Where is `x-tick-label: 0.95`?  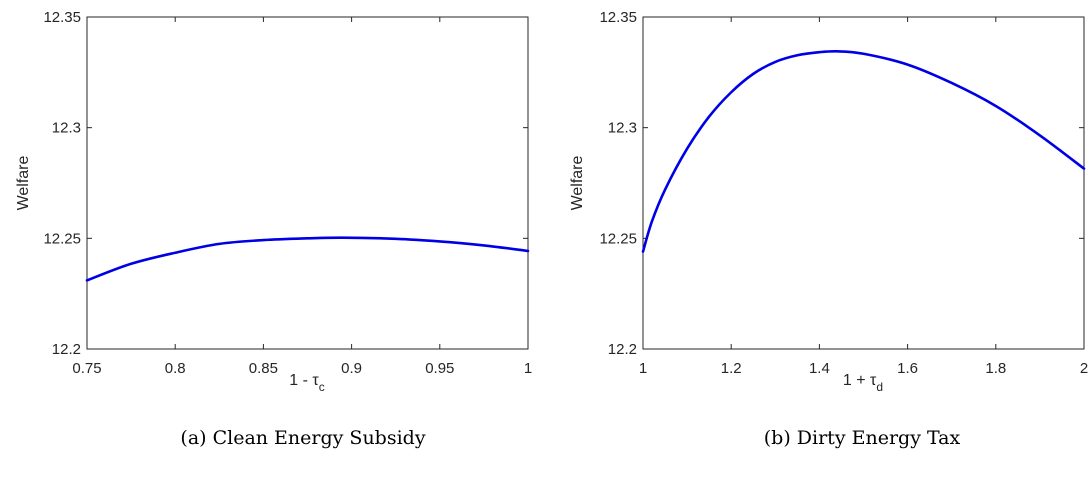
x-tick-label: 0.95 is located at coordinates (439, 368).